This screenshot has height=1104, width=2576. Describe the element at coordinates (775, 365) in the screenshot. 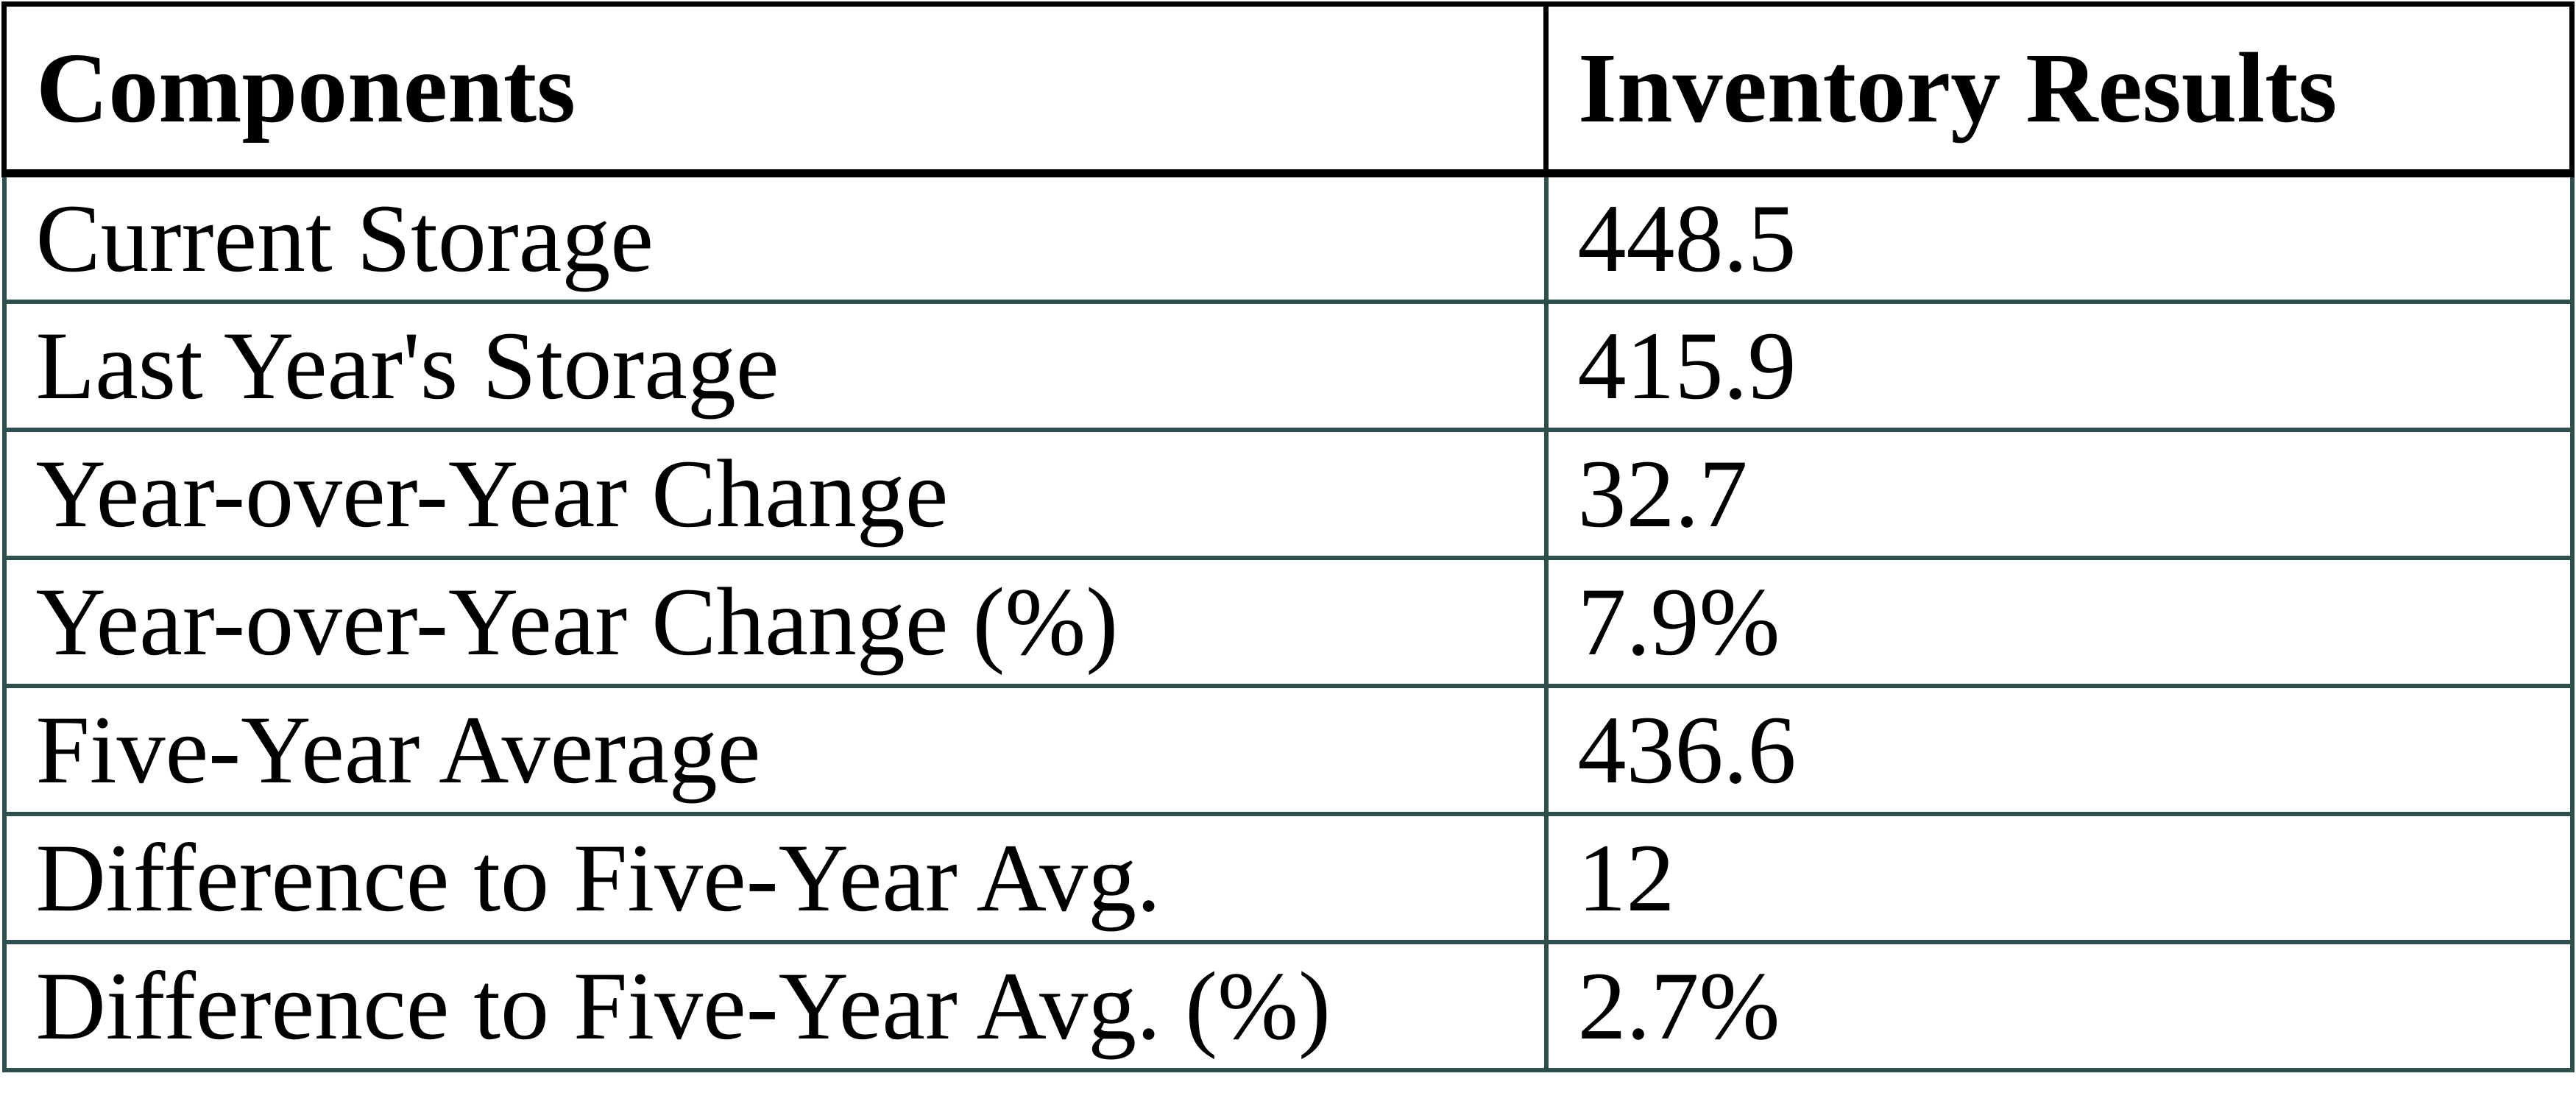

I see `row-label: Last Year's Storage` at that location.